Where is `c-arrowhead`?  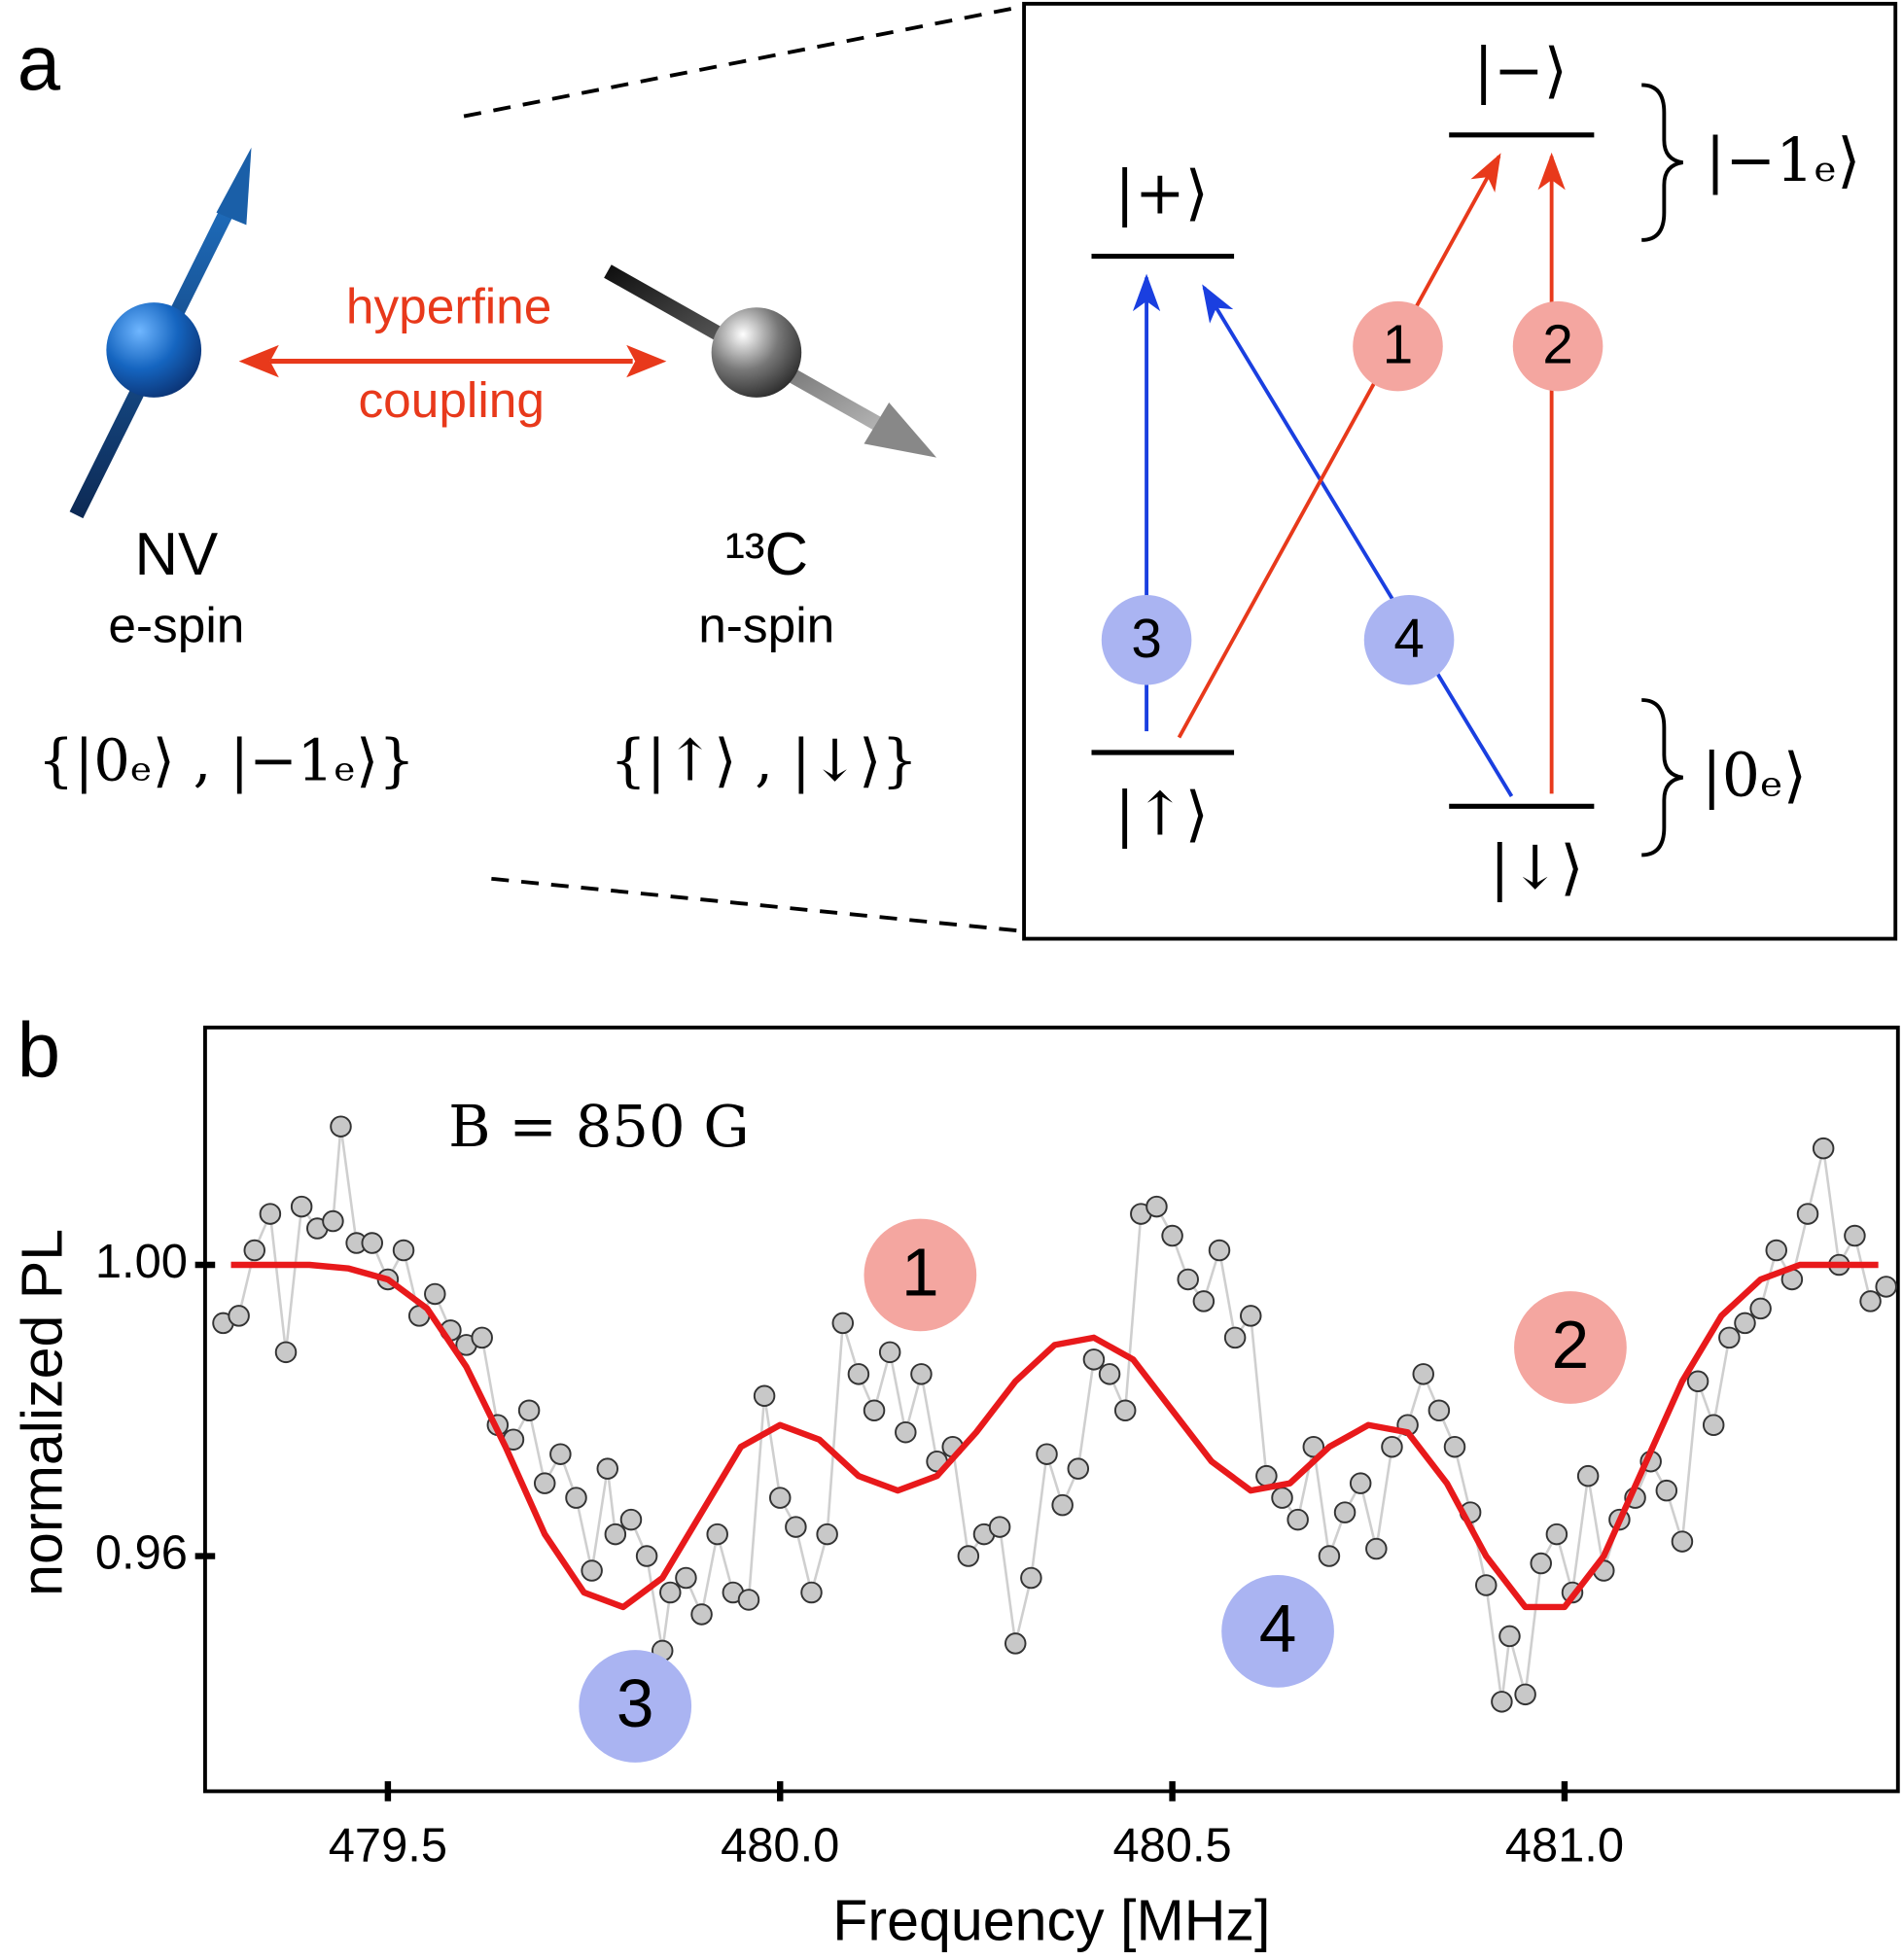 c-arrowhead is located at coordinates (900, 430).